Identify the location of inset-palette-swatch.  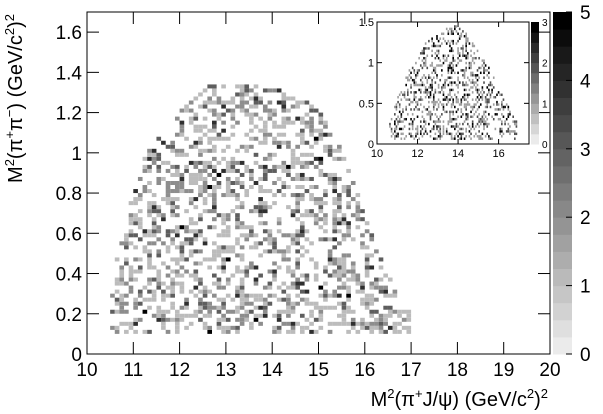
(535, 129).